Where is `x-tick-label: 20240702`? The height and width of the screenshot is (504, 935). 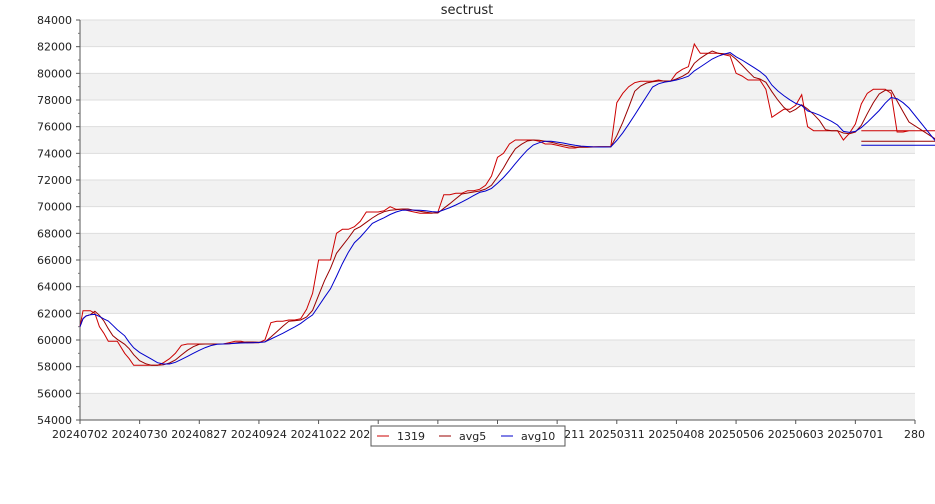
x-tick-label: 20240702 is located at coordinates (80, 434).